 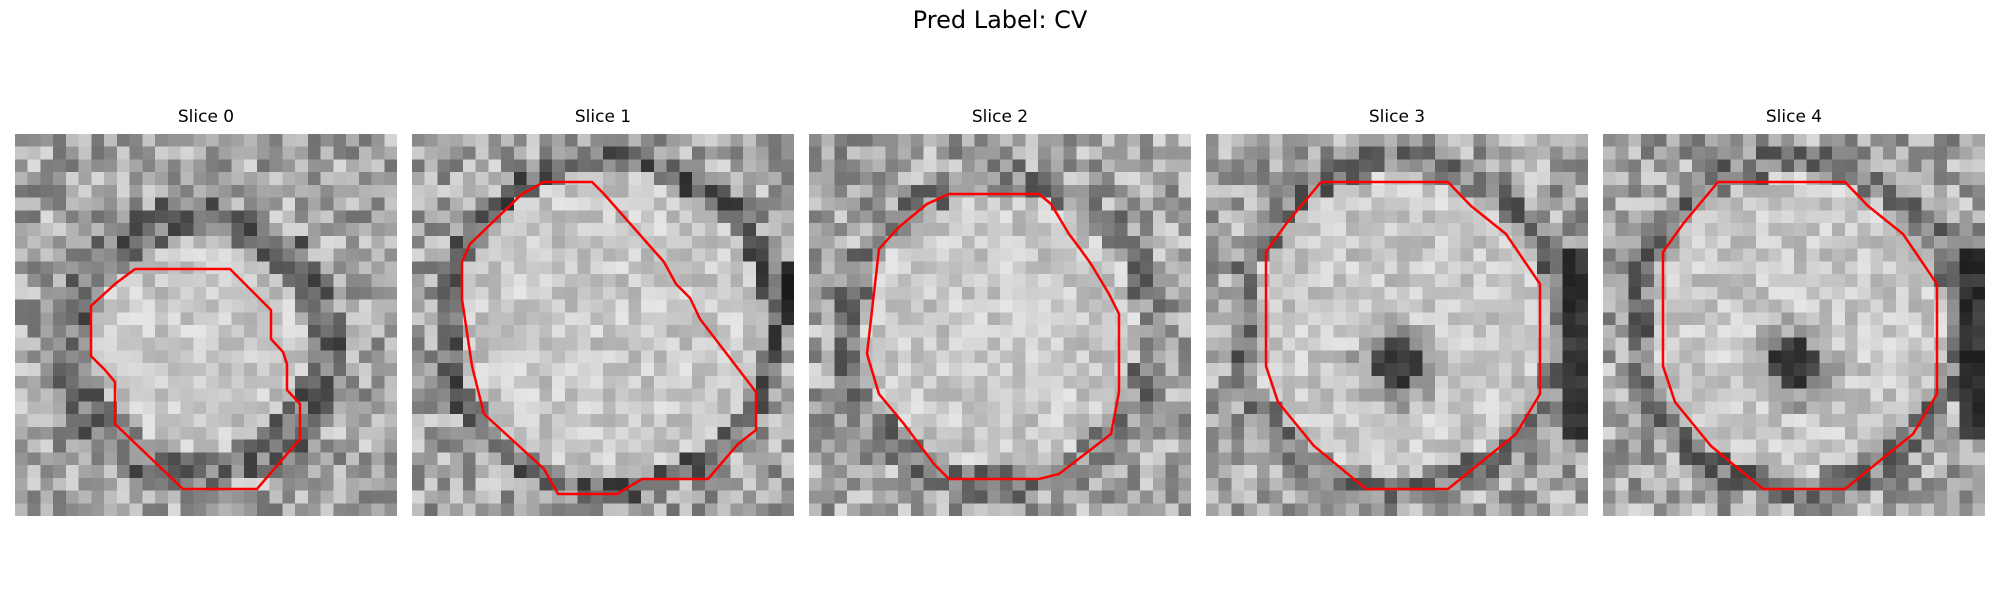 What do you see at coordinates (1000, 117) in the screenshot?
I see `slice-title: Slice 2` at bounding box center [1000, 117].